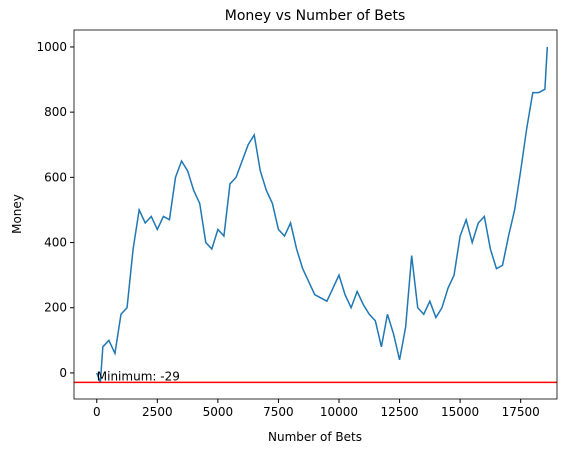 The height and width of the screenshot is (453, 580). What do you see at coordinates (460, 412) in the screenshot?
I see `x-tick-label: 15000` at bounding box center [460, 412].